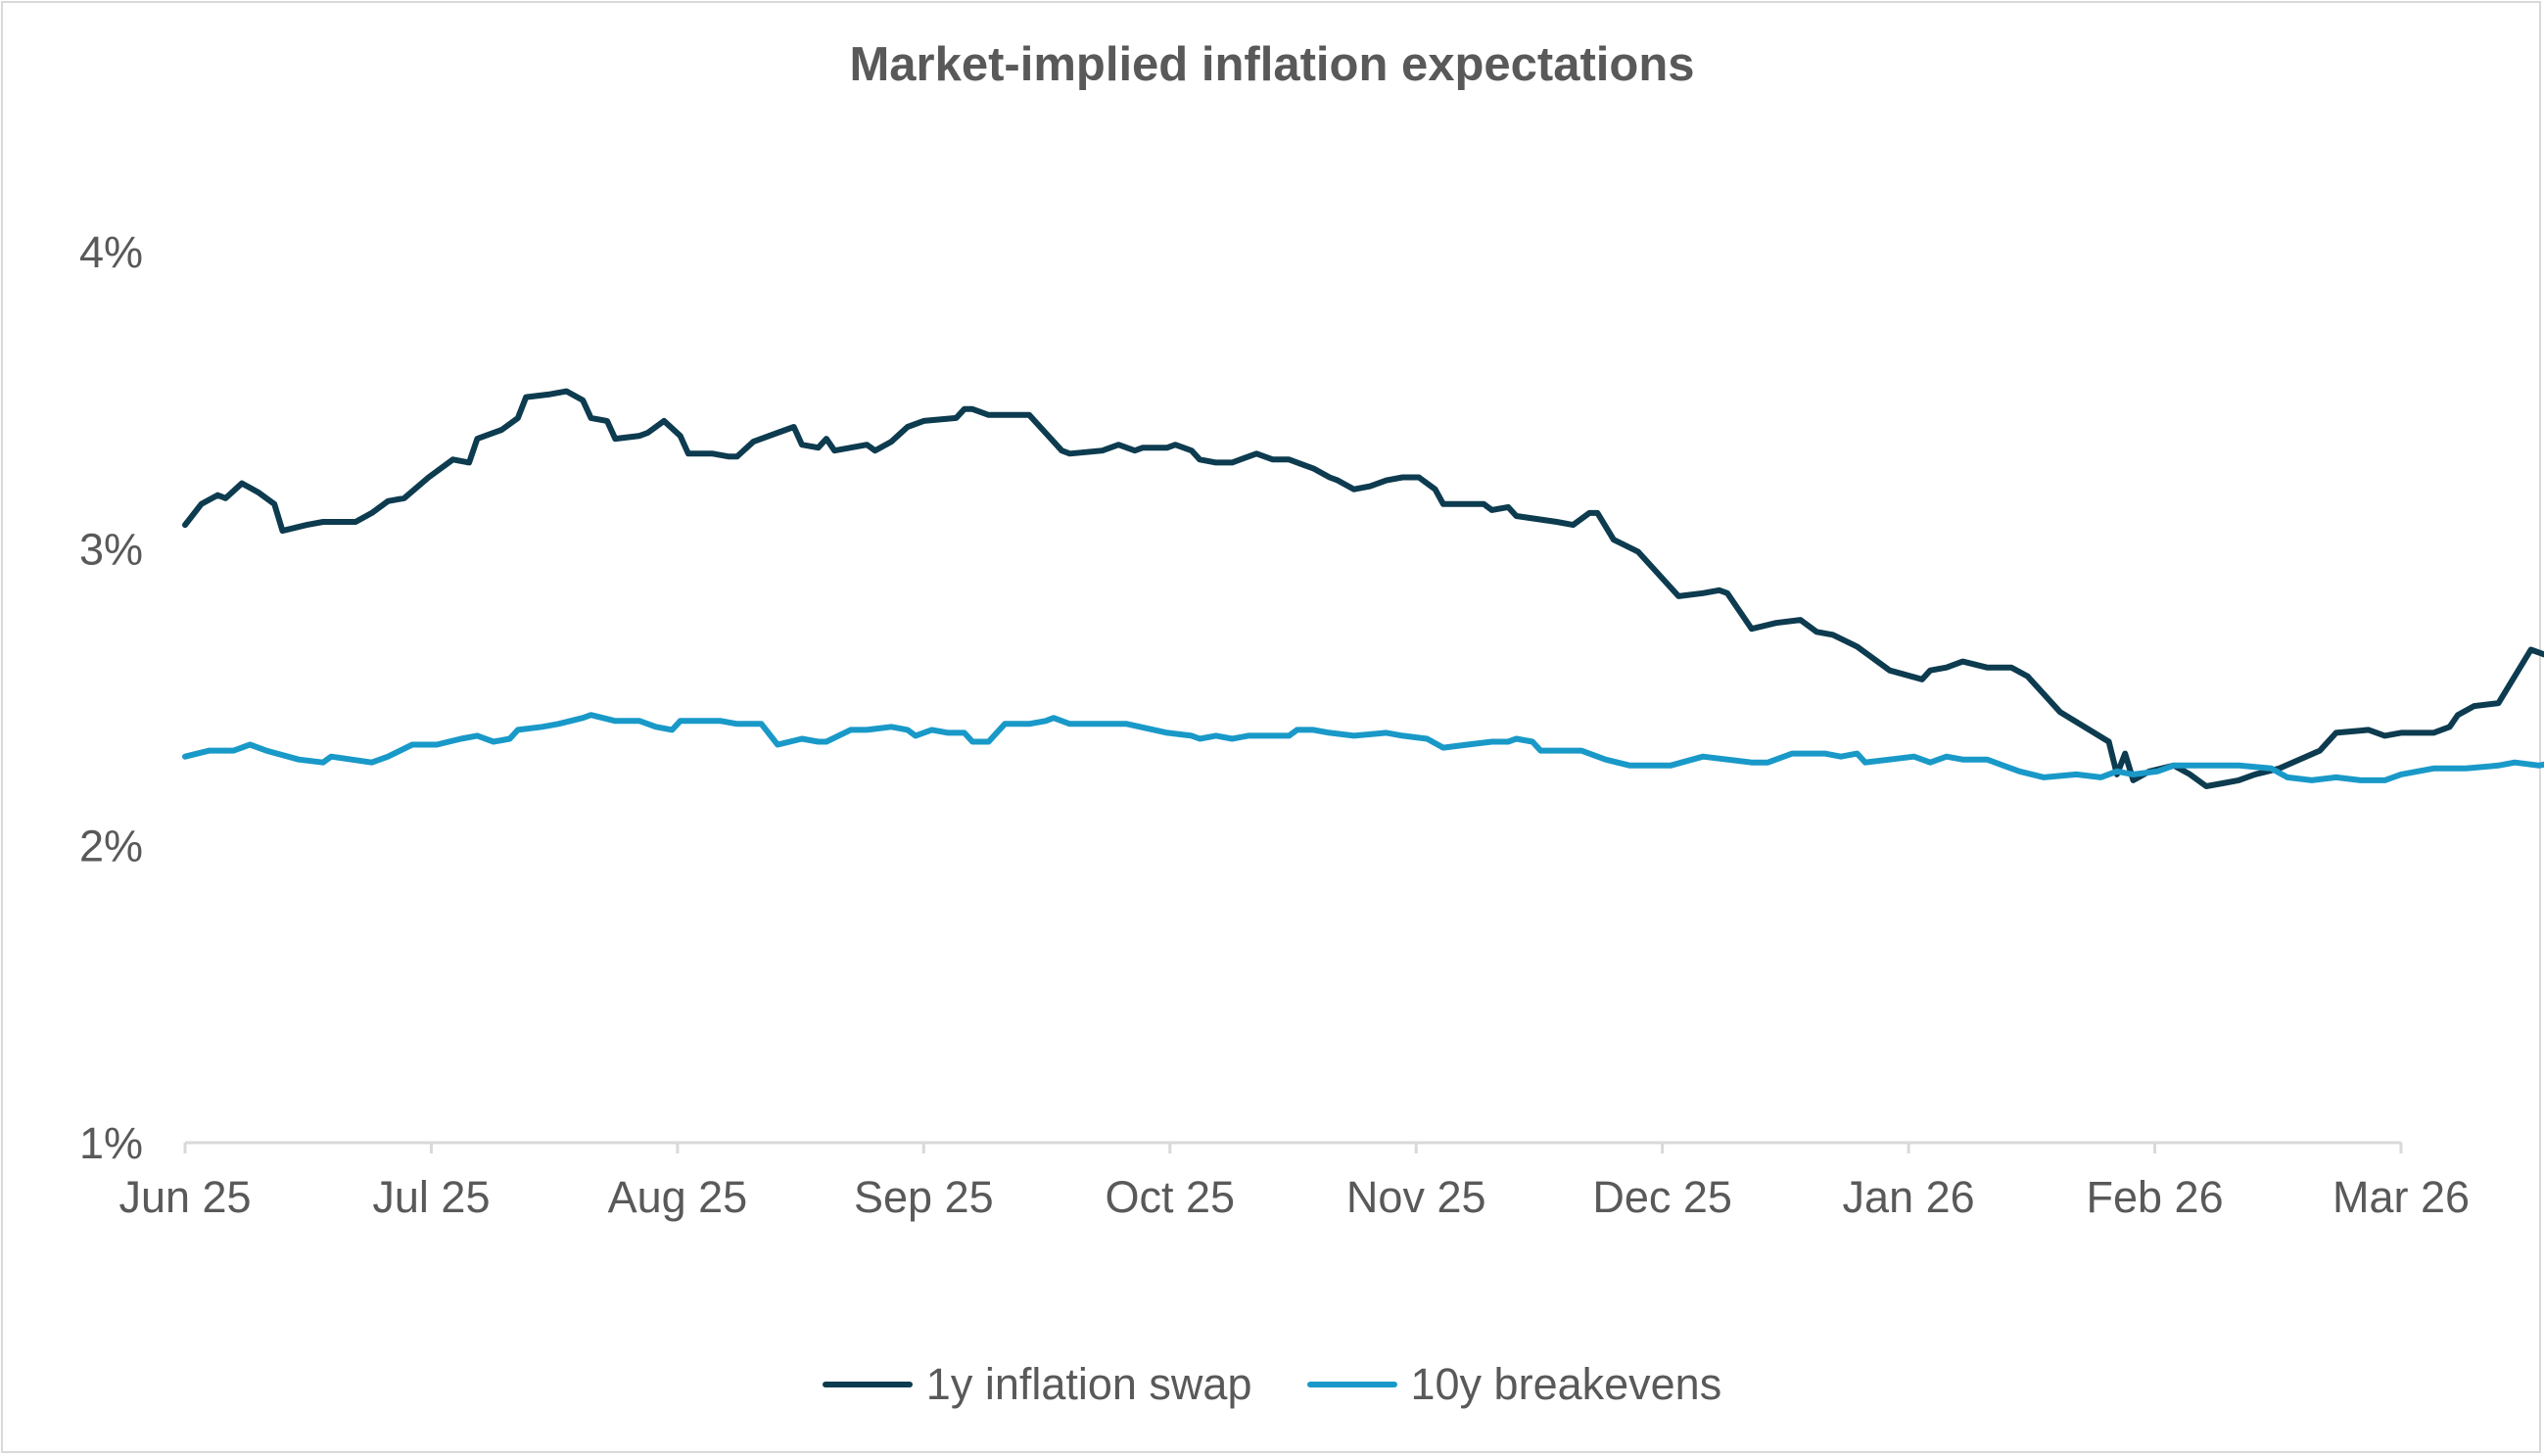  Describe the element at coordinates (111, 1143) in the screenshot. I see `y-tick-label-1: 1%` at that location.